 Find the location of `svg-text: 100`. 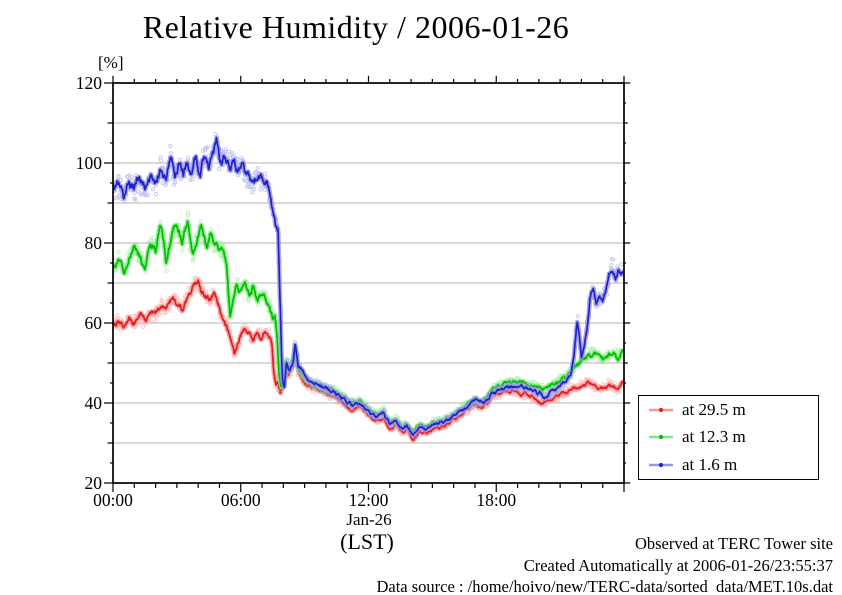

svg-text: 100 is located at coordinates (89, 163).